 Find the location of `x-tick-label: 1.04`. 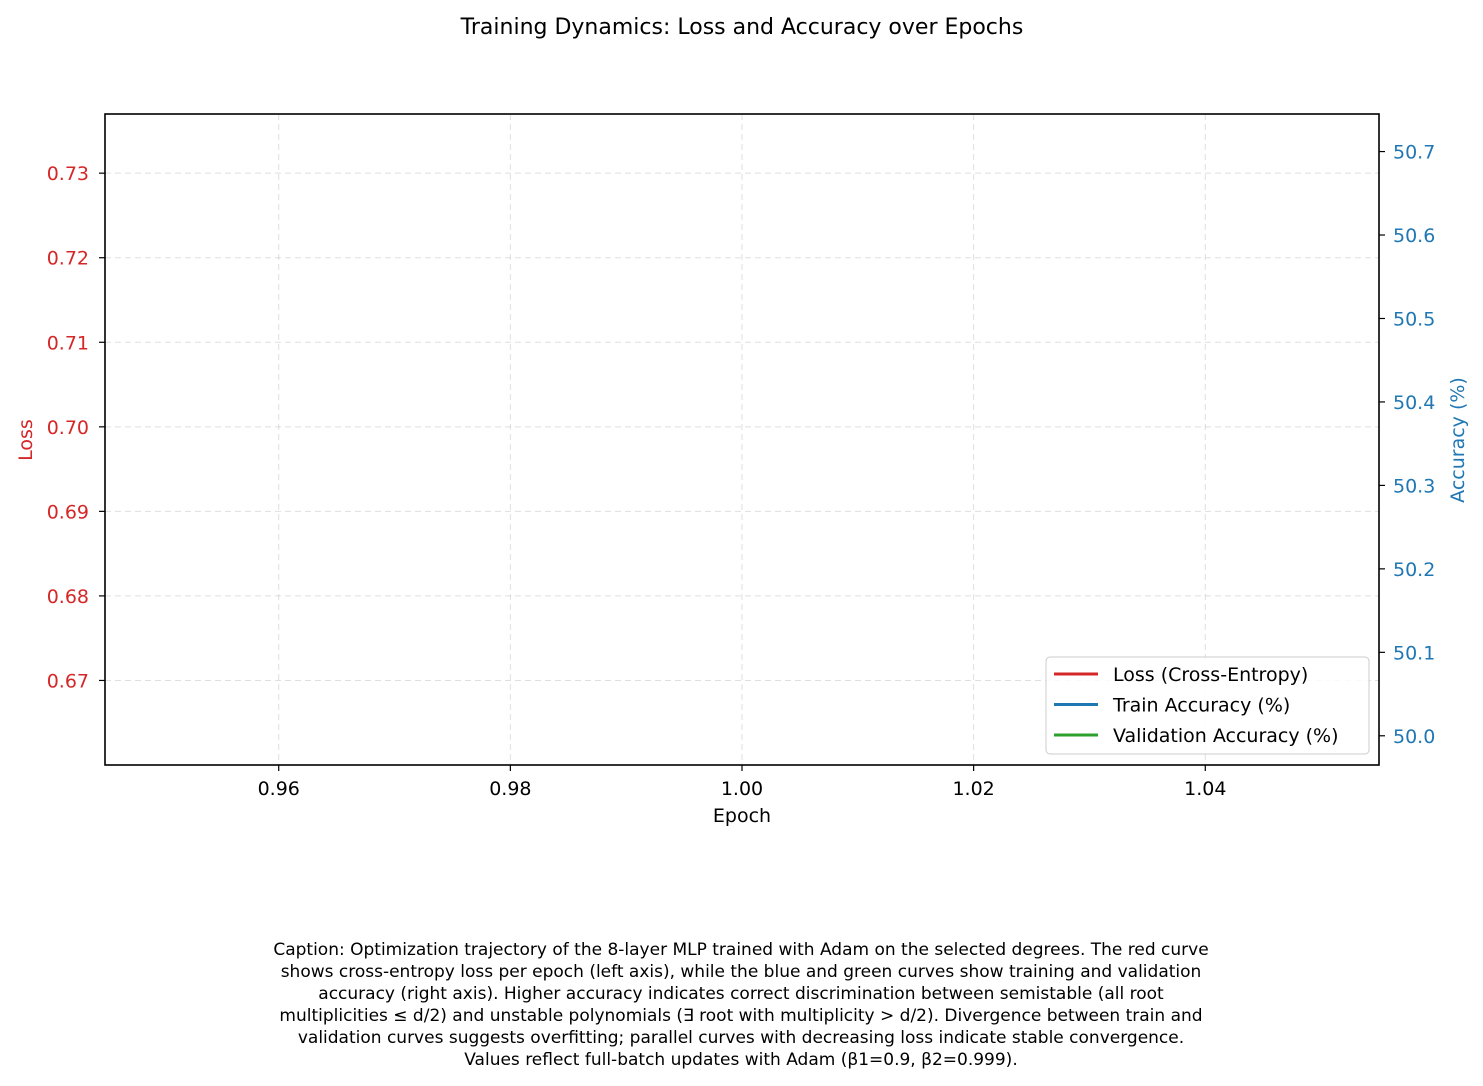

x-tick-label: 1.04 is located at coordinates (1205, 789).